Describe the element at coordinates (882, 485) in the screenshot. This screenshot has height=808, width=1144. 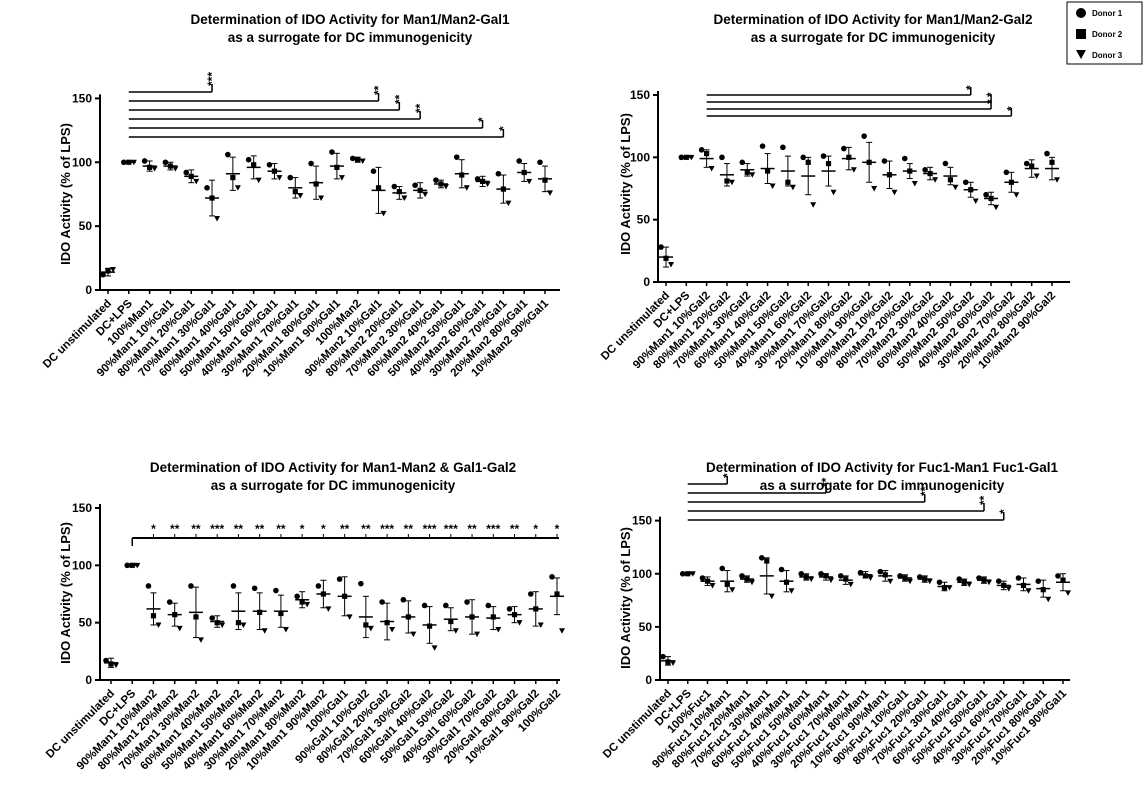
I see `panel-4-subtitle: as a surrogate for DC immunogenicity` at that location.